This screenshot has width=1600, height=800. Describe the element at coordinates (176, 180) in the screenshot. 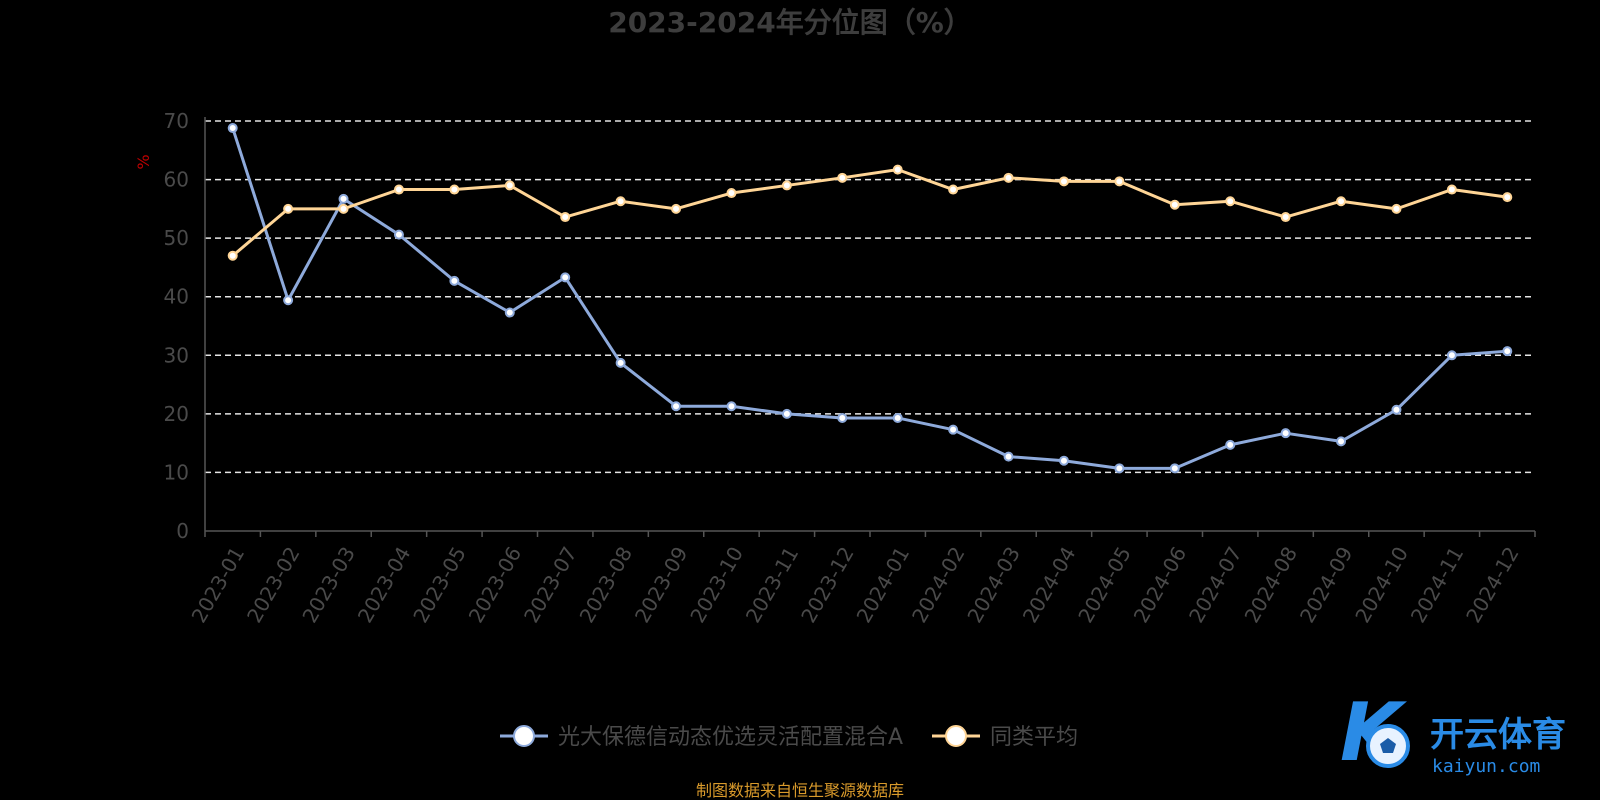

I see `y-tick-label: 60` at that location.